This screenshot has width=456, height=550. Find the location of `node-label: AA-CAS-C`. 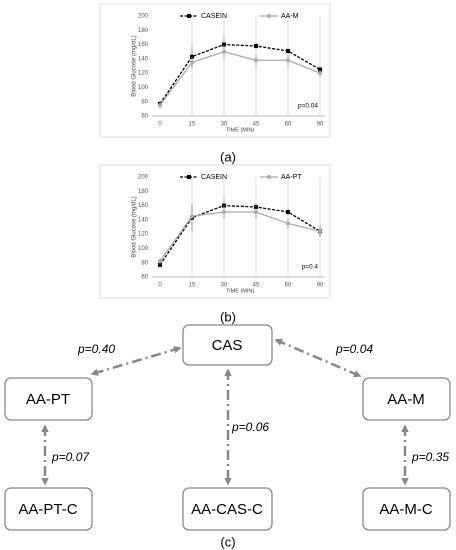

node-label: AA-CAS-C is located at coordinates (227, 509).